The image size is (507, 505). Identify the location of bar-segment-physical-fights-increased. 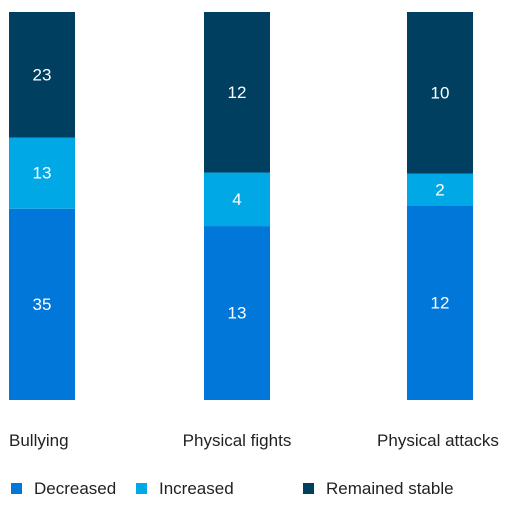
(237, 199).